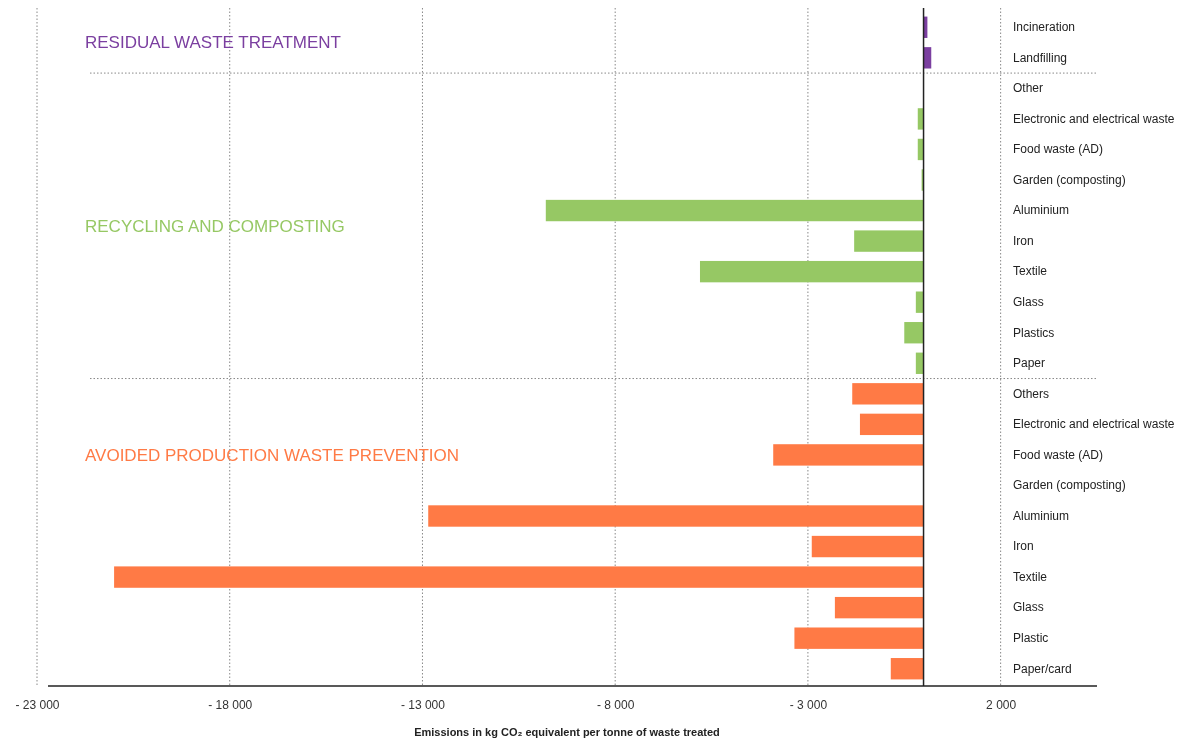 The height and width of the screenshot is (744, 1193). I want to click on y-tick-label: Landfilling, so click(1040, 57).